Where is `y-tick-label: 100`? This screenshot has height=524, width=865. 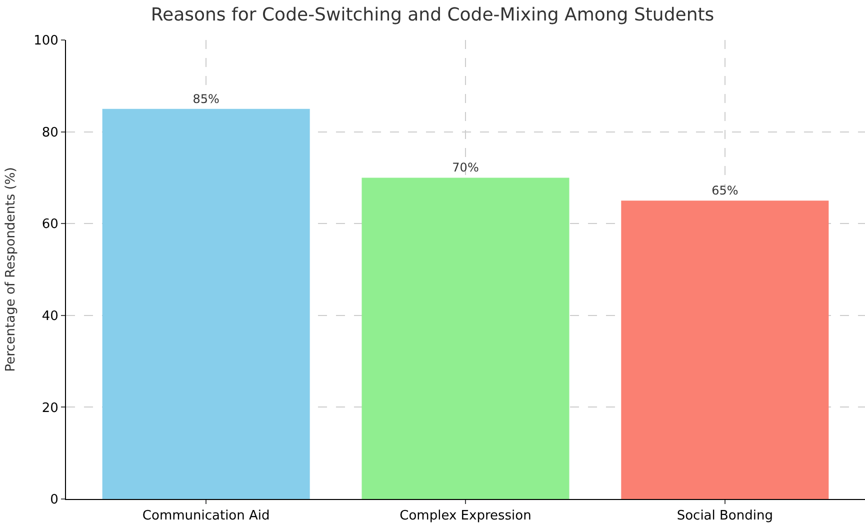 y-tick-label: 100 is located at coordinates (46, 41).